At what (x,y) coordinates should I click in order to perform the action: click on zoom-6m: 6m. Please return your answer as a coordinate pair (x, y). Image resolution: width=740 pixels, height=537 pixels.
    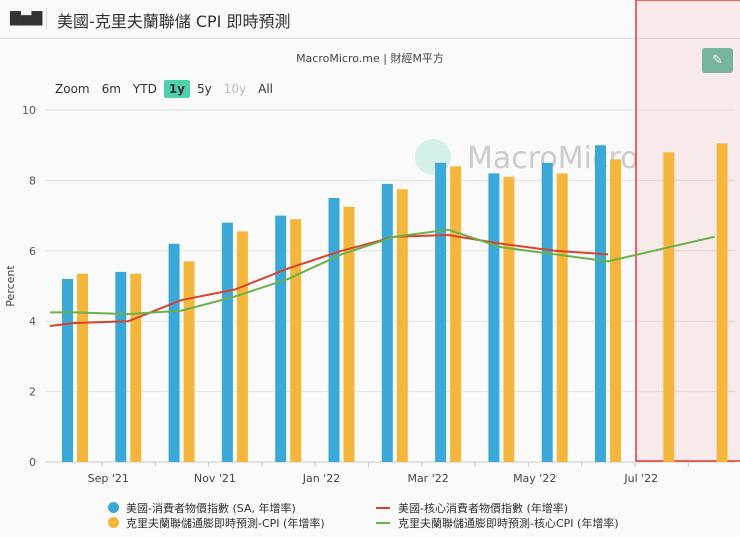
    Looking at the image, I should click on (111, 89).